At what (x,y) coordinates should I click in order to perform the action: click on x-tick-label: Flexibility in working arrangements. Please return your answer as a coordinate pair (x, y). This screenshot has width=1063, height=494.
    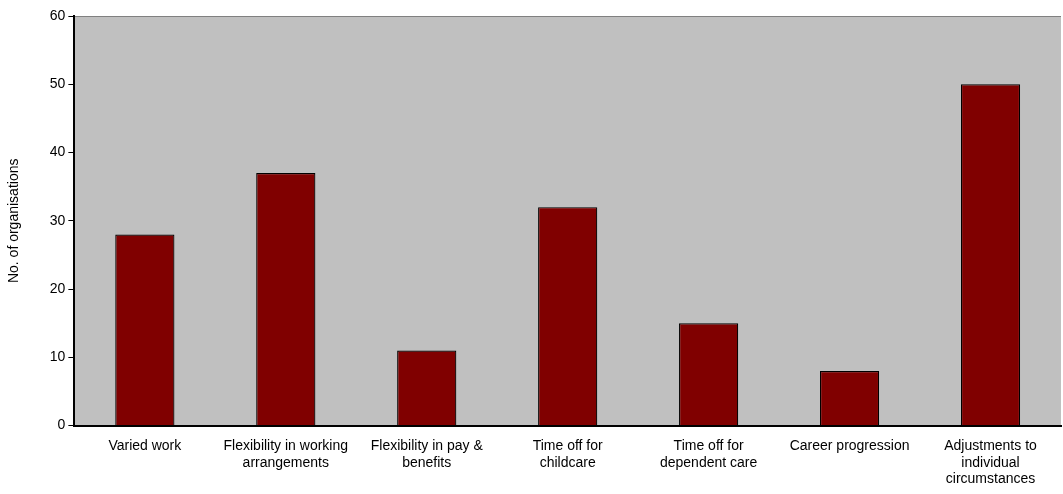
    Looking at the image, I should click on (286, 453).